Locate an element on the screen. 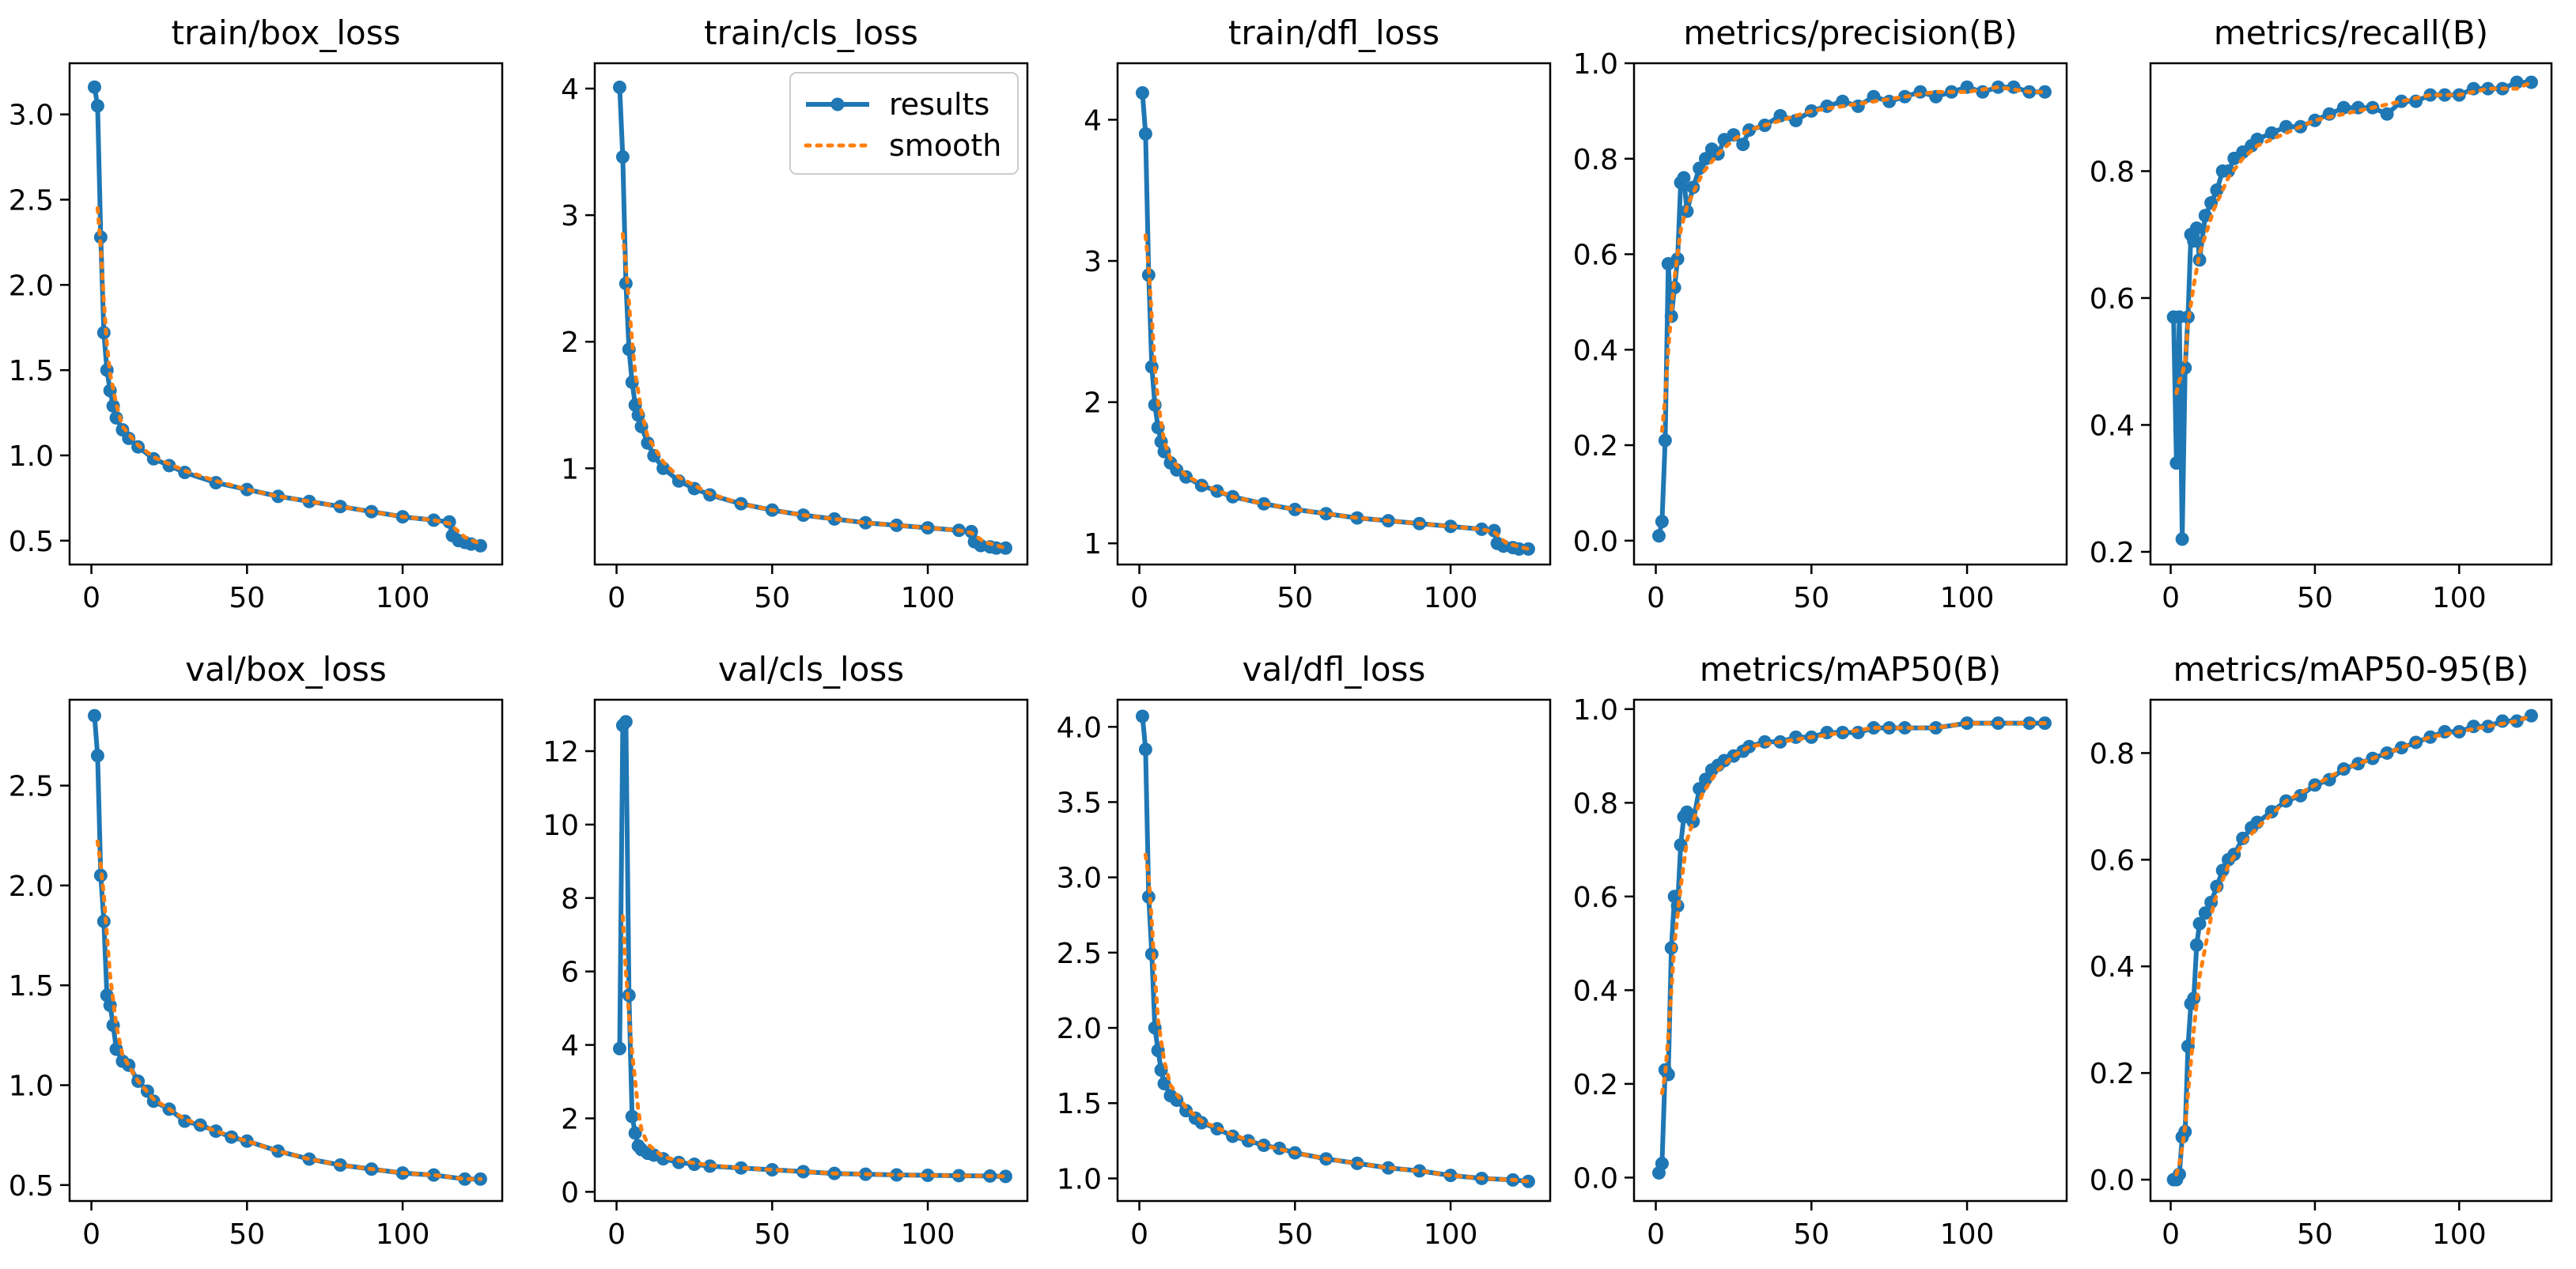 Image resolution: width=2576 pixels, height=1269 pixels. chart-panel: metrics/mAP50-95(B) 0 50 100 0.0 0.2 0.4 0.6 0.8 is located at coordinates (2322, 950).